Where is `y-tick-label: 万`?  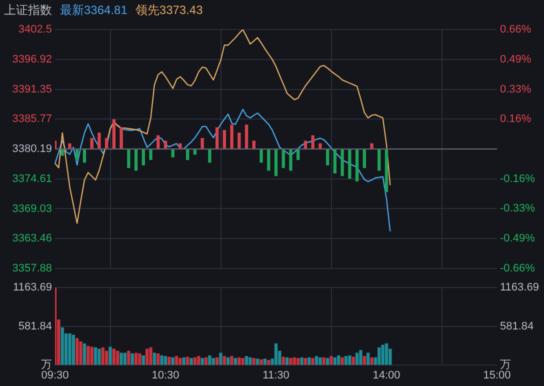
y-tick-label: 万 is located at coordinates (46, 365).